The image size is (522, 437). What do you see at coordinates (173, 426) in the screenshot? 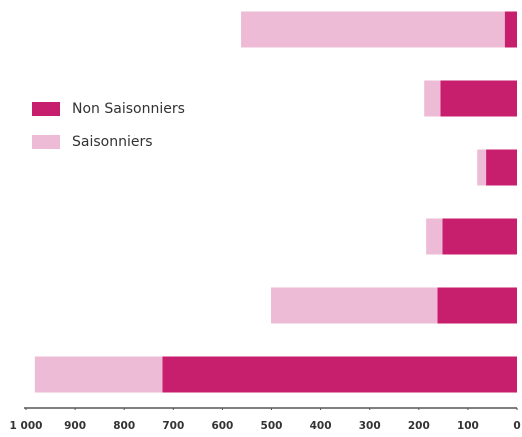
I see `x-tick-label: 700` at bounding box center [173, 426].